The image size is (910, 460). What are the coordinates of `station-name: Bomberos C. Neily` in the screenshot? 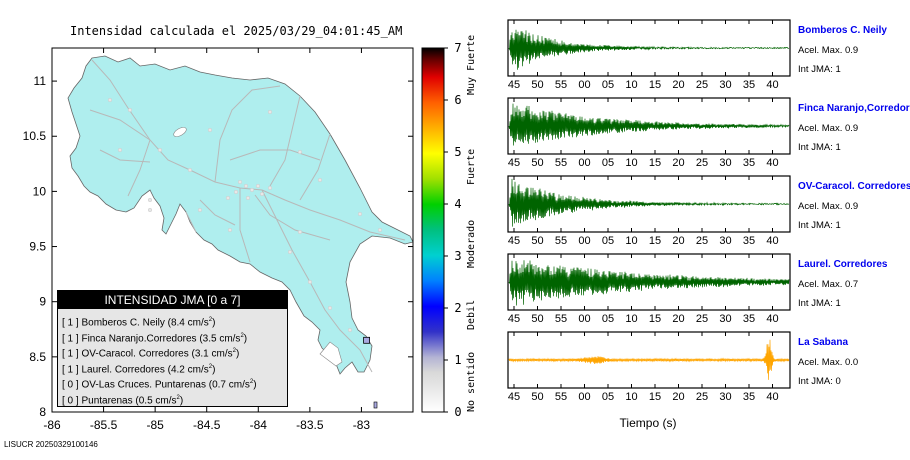 It's located at (842, 30).